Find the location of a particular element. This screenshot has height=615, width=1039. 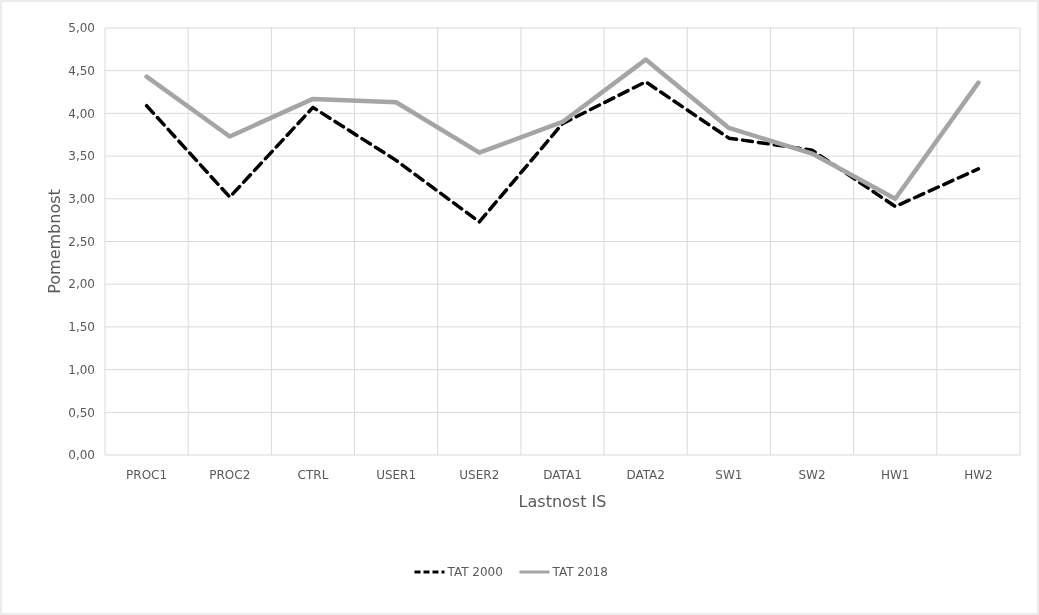

x-tick-label: SW1 is located at coordinates (729, 475).